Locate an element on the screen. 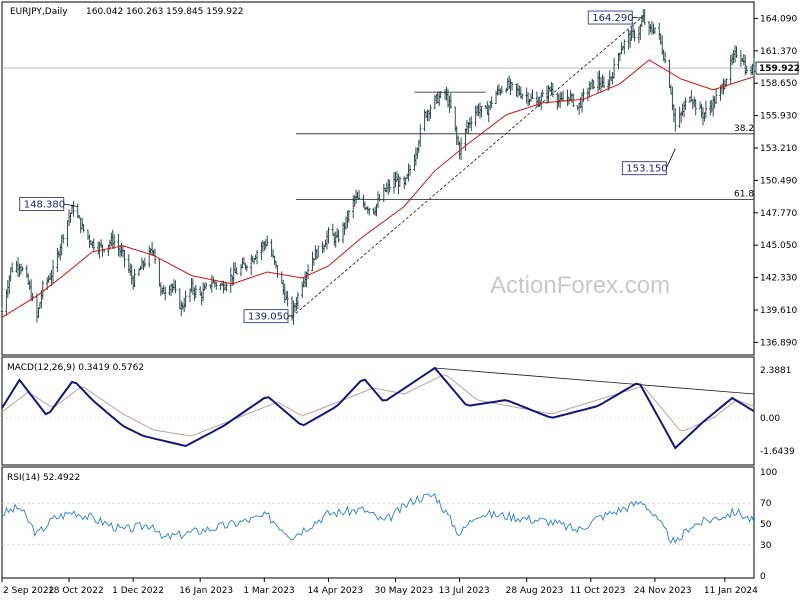 This screenshot has height=600, width=800. svg-text: 148.380 is located at coordinates (44, 205).